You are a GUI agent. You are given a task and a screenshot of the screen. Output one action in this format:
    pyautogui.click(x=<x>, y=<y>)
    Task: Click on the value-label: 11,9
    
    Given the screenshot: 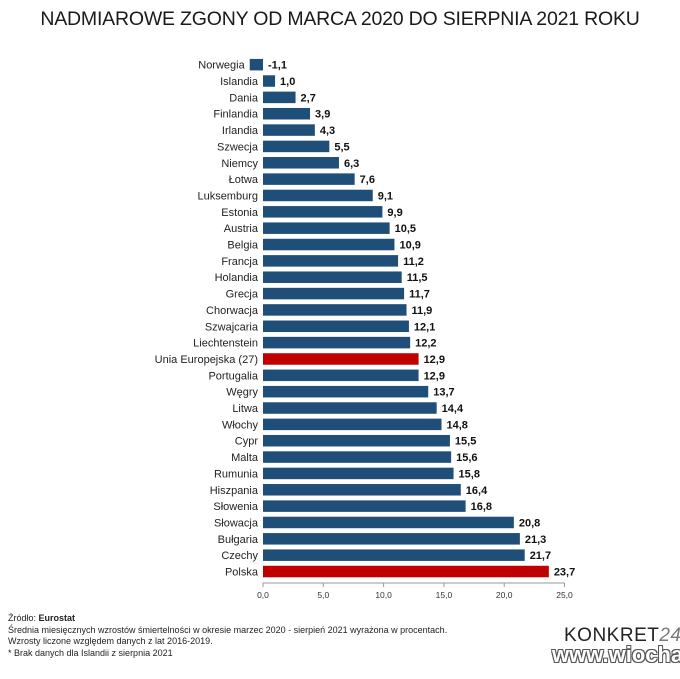 What is the action you would take?
    pyautogui.click(x=422, y=311)
    